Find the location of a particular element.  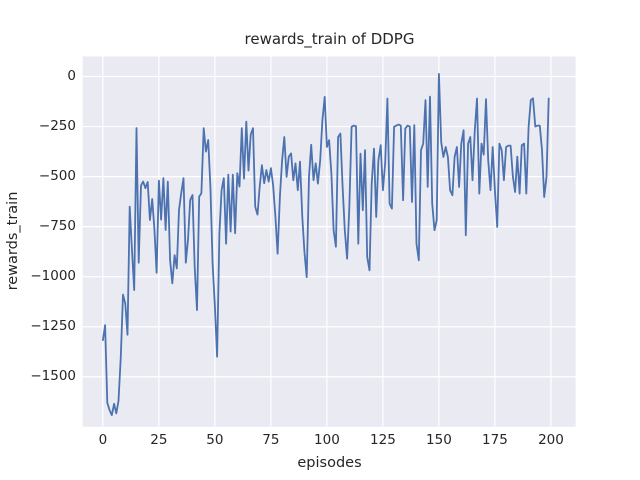

y-tick-label: −1250 is located at coordinates (53, 325).